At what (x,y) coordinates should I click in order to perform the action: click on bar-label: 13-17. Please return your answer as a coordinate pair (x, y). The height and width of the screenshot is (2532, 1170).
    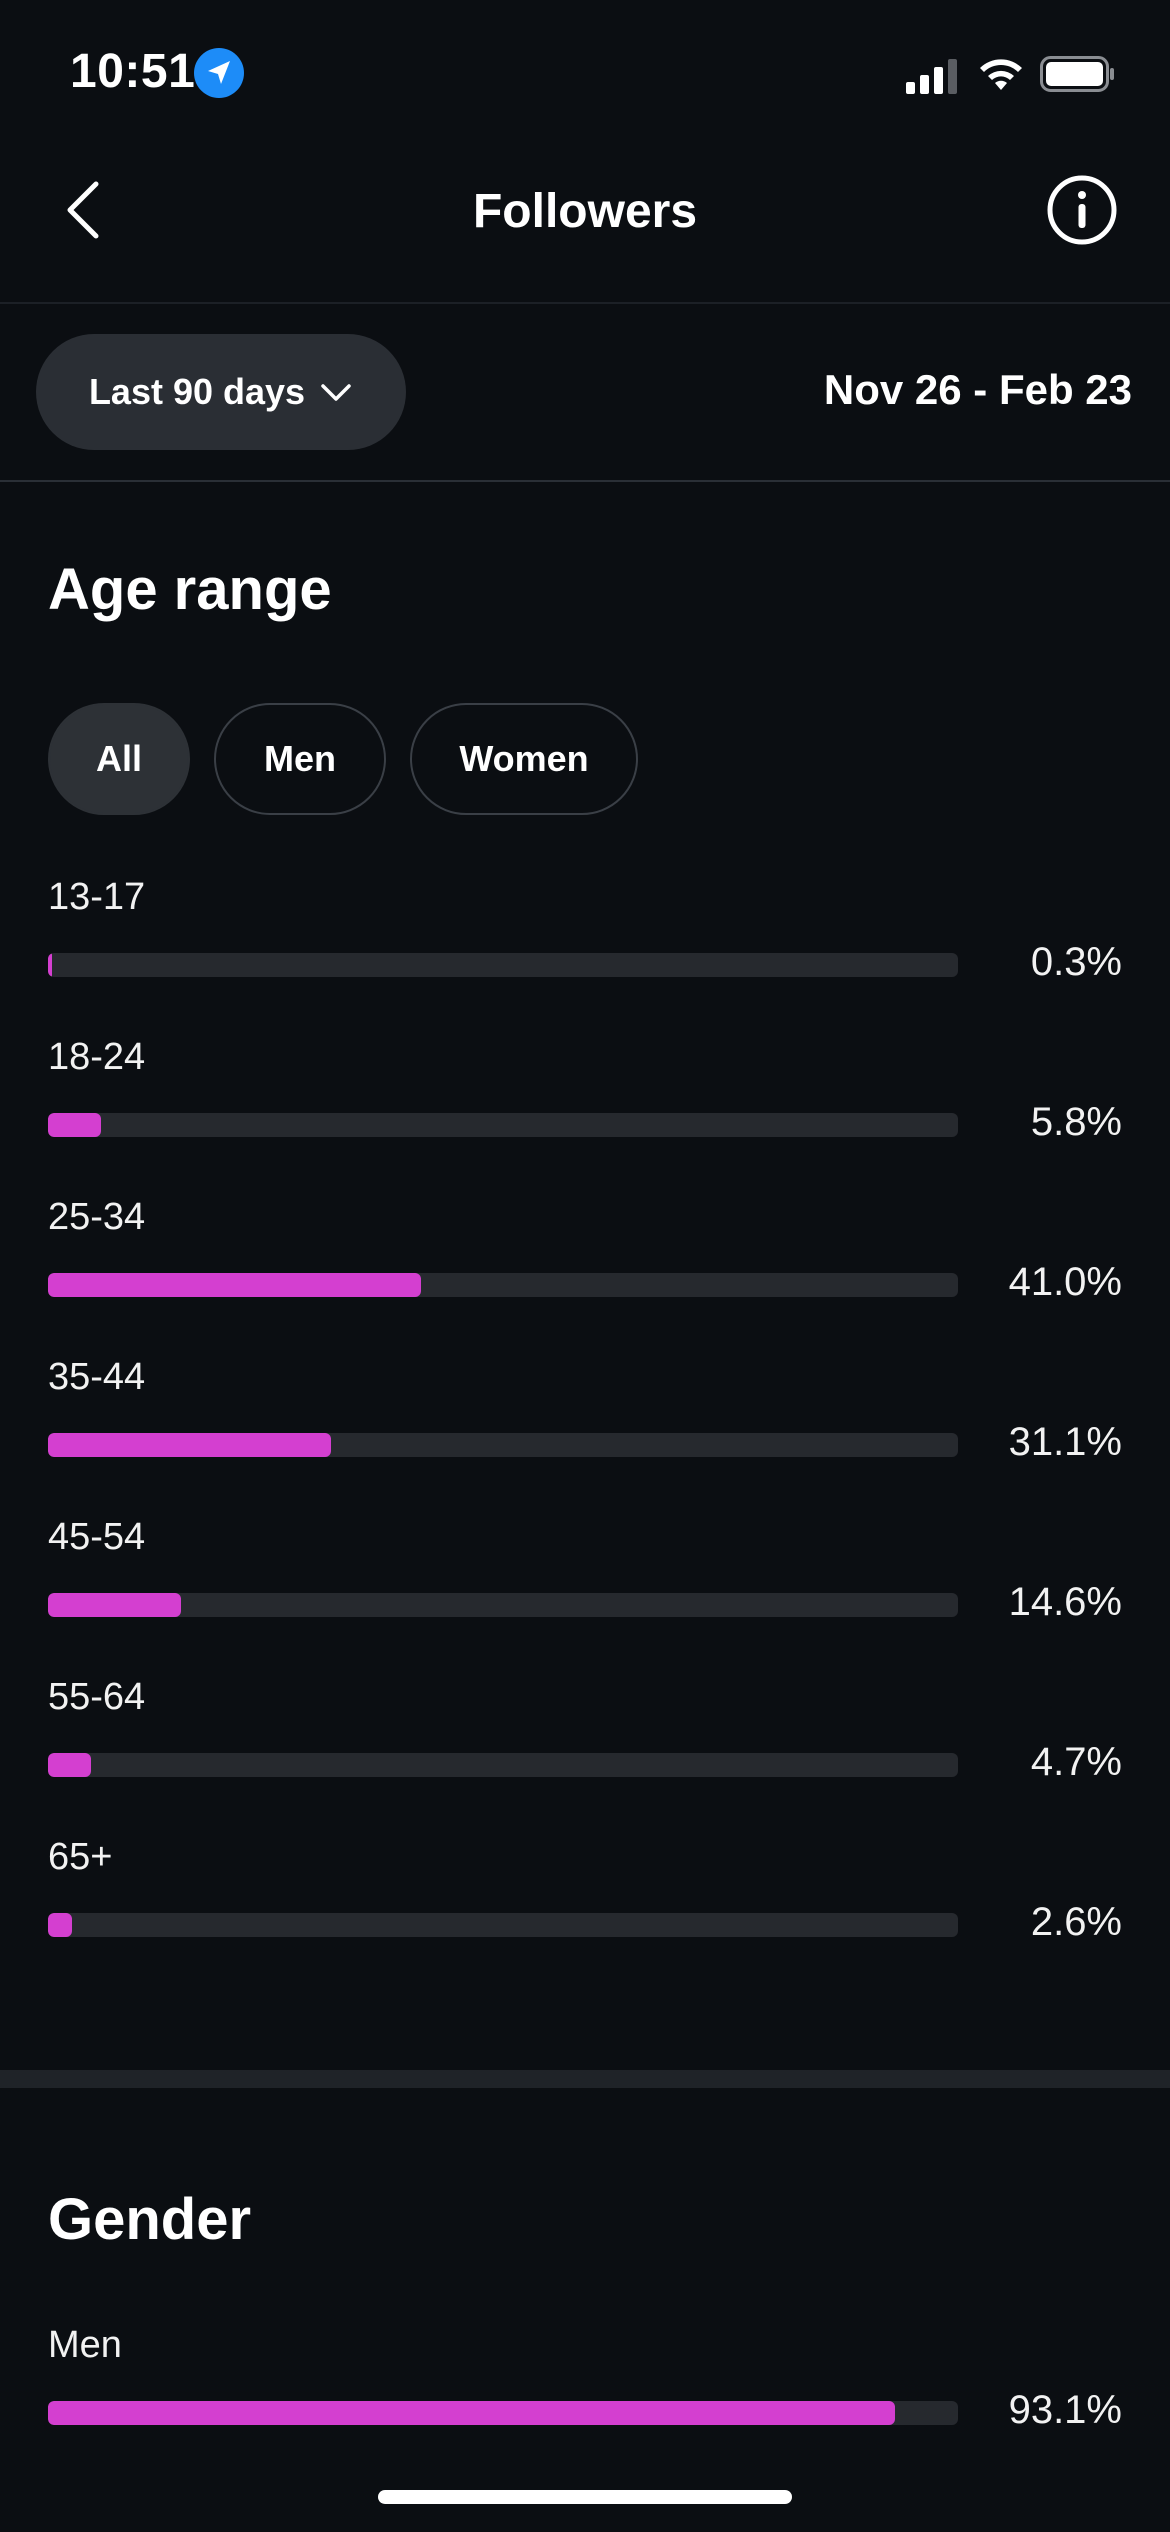
    Looking at the image, I should click on (97, 897).